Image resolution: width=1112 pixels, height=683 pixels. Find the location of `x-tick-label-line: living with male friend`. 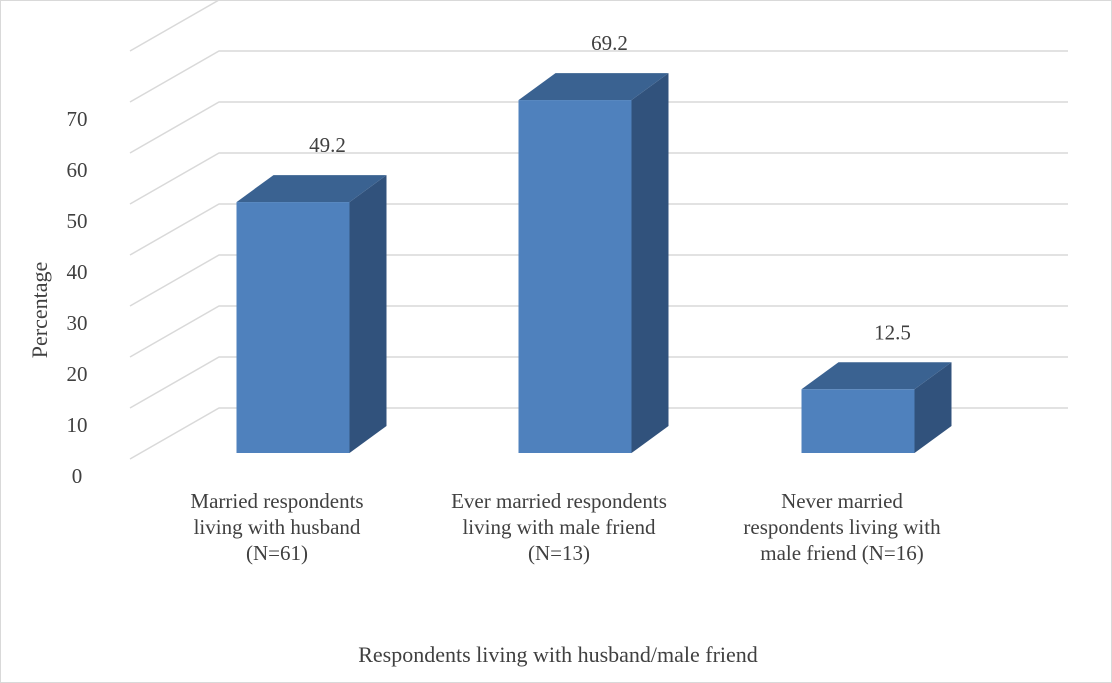

x-tick-label-line: living with male friend is located at coordinates (559, 527).